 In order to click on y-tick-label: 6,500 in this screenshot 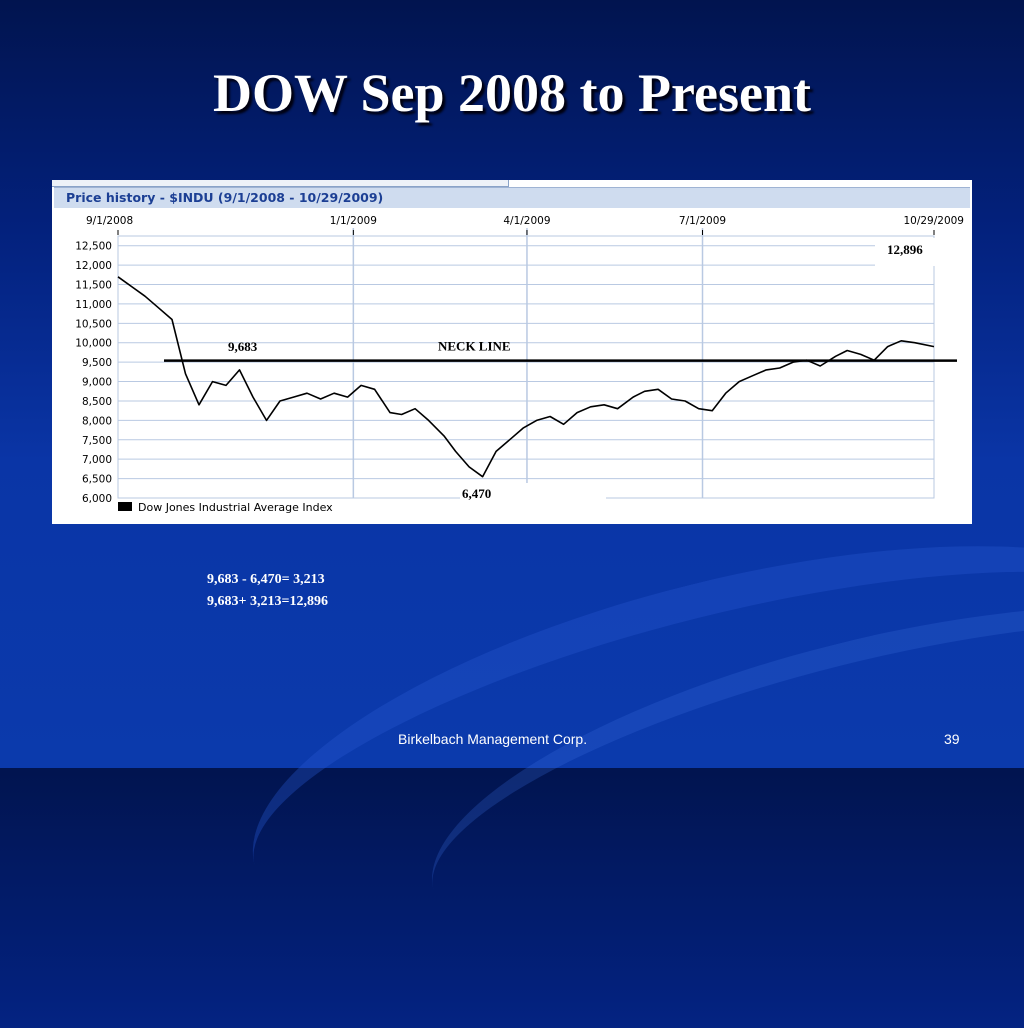, I will do `click(97, 480)`.